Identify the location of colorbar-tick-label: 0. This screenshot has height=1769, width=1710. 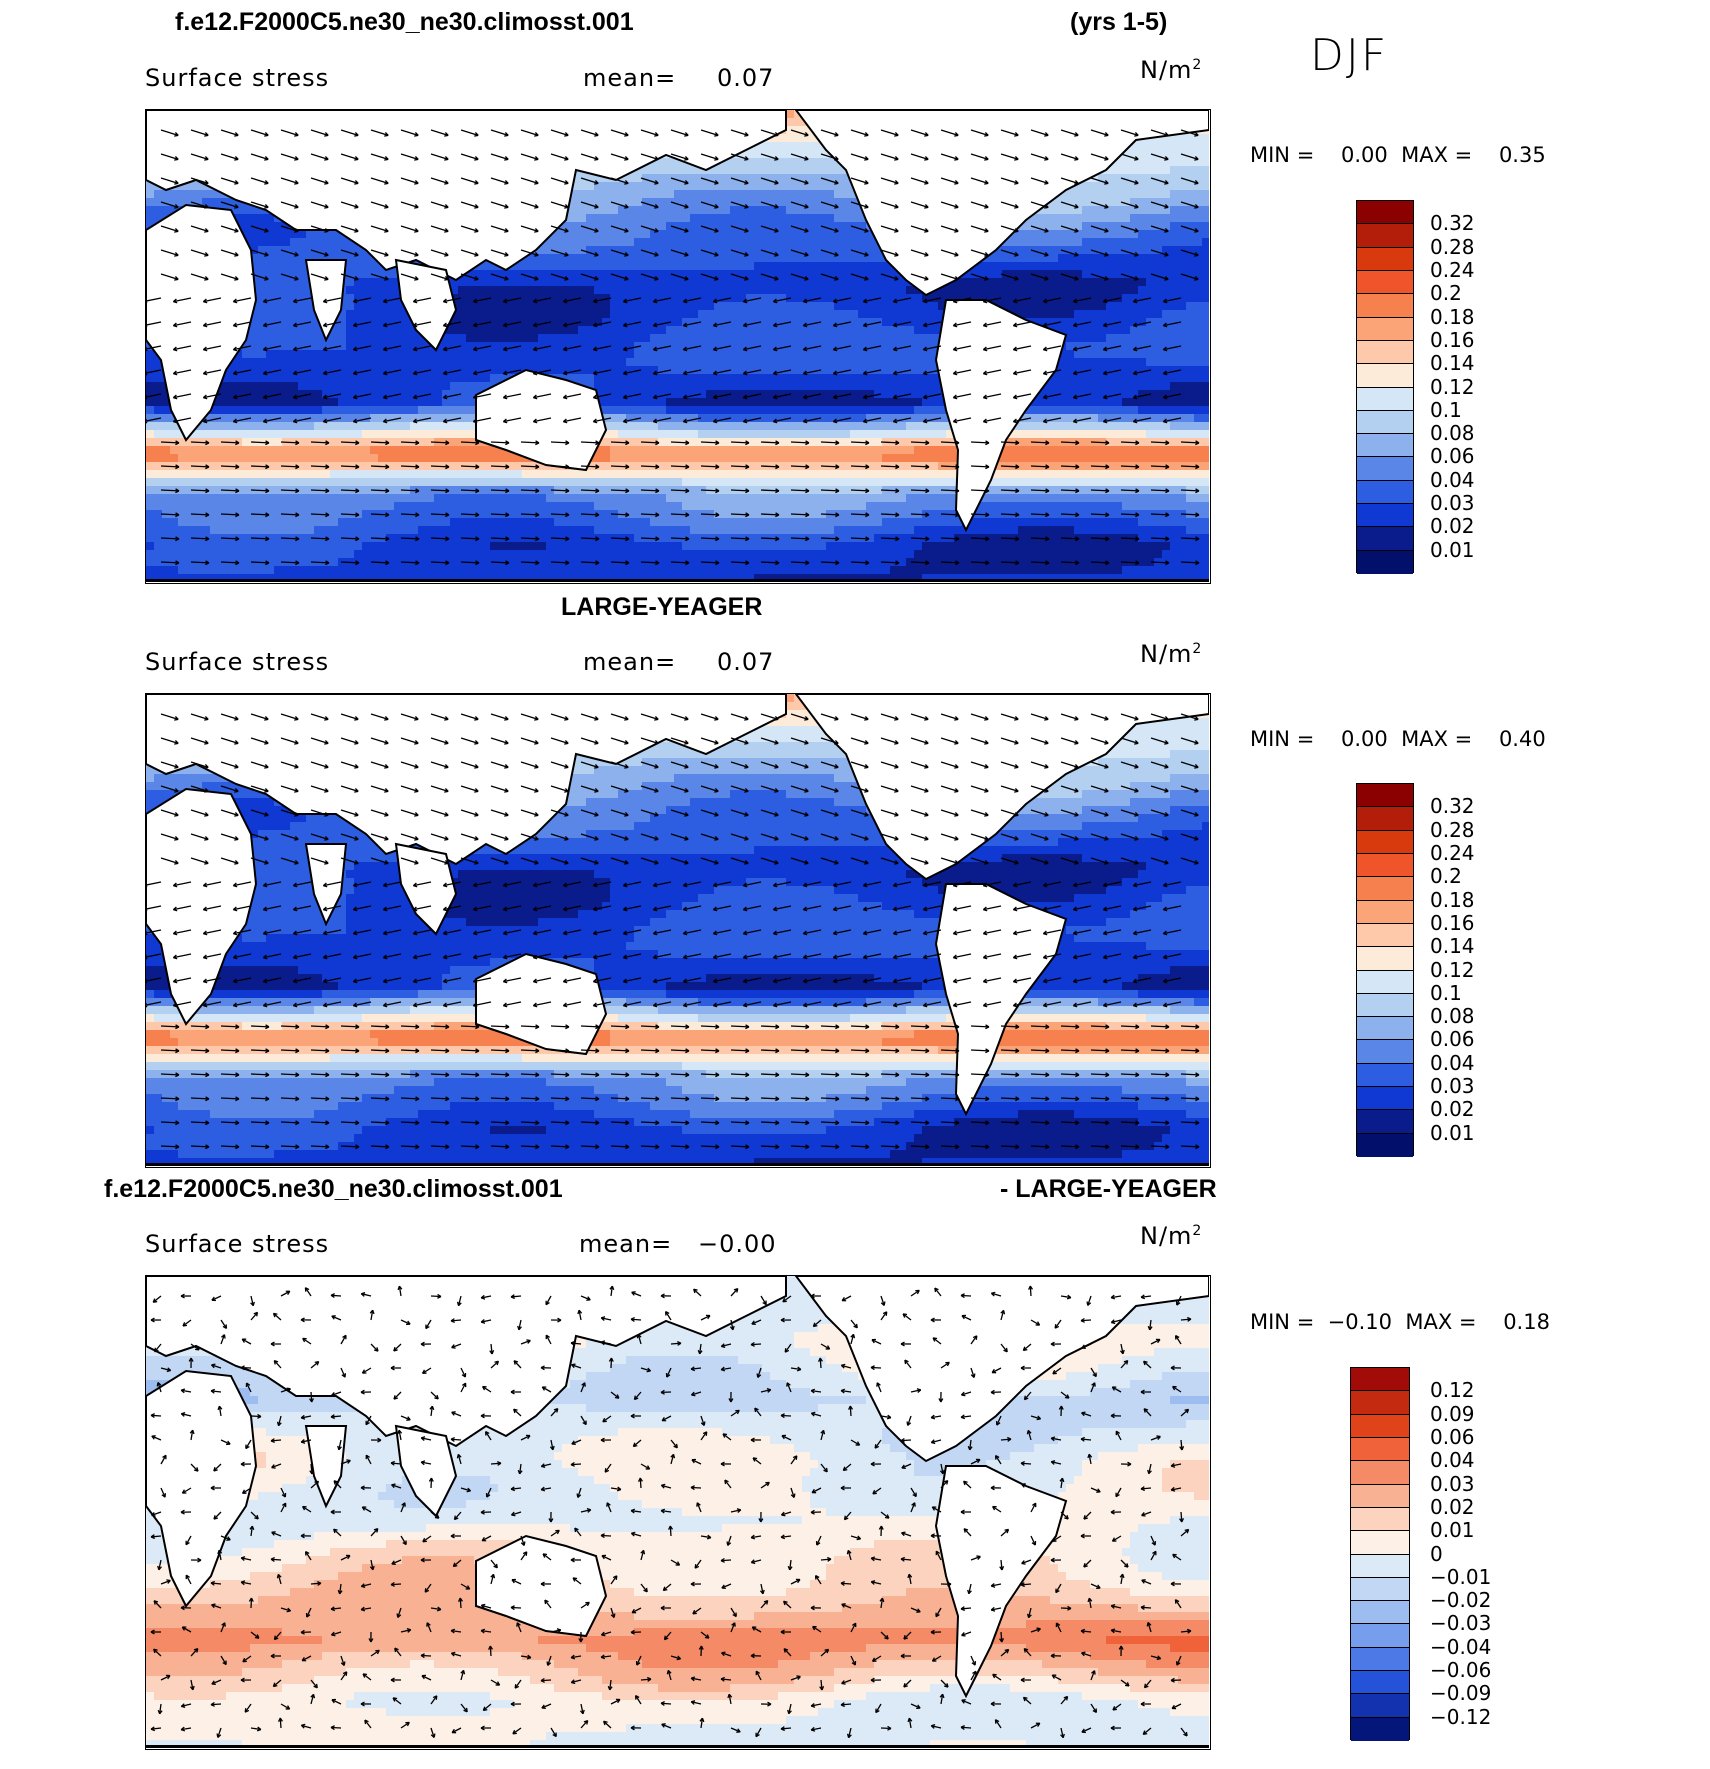
(1436, 1554).